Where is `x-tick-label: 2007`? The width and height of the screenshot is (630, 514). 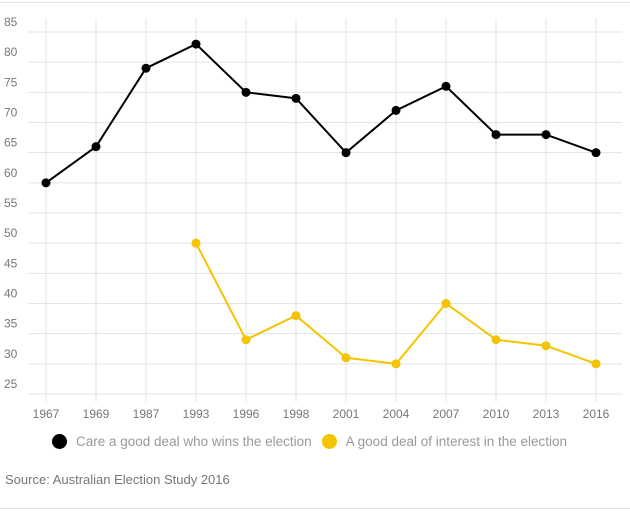 x-tick-label: 2007 is located at coordinates (446, 414).